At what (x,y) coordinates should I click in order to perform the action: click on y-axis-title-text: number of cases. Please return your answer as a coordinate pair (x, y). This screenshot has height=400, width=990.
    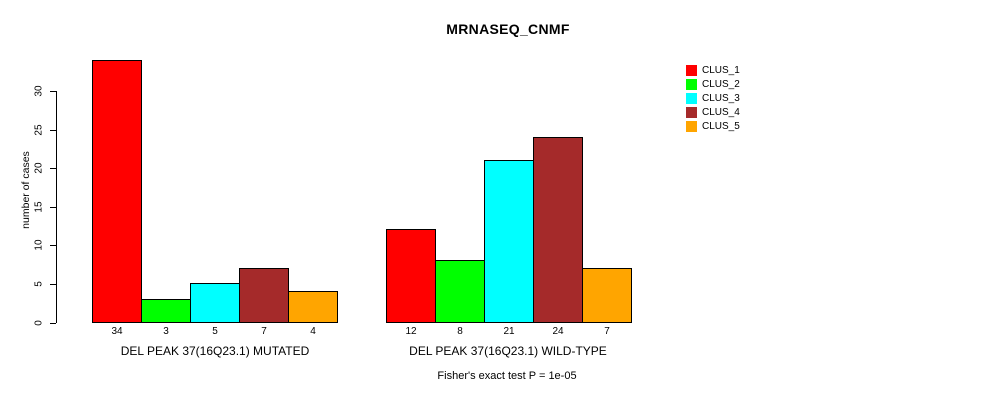
    Looking at the image, I should click on (26, 190).